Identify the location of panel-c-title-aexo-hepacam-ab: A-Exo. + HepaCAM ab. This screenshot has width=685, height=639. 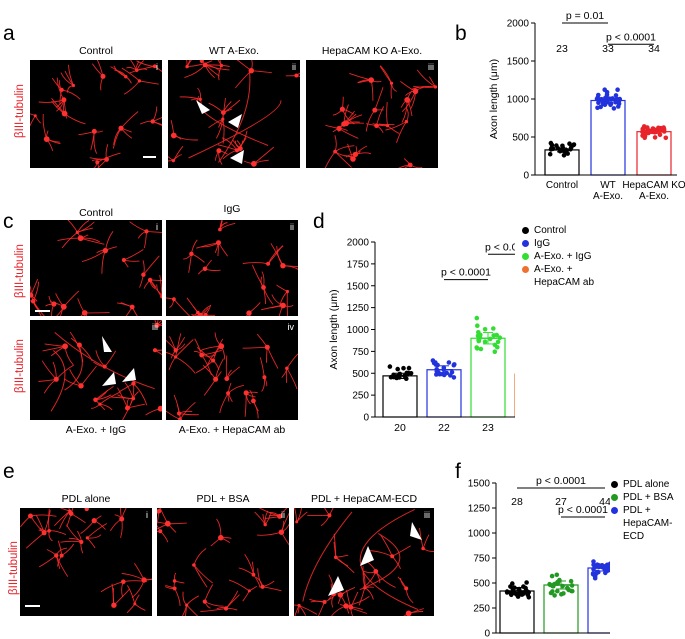
(232, 430).